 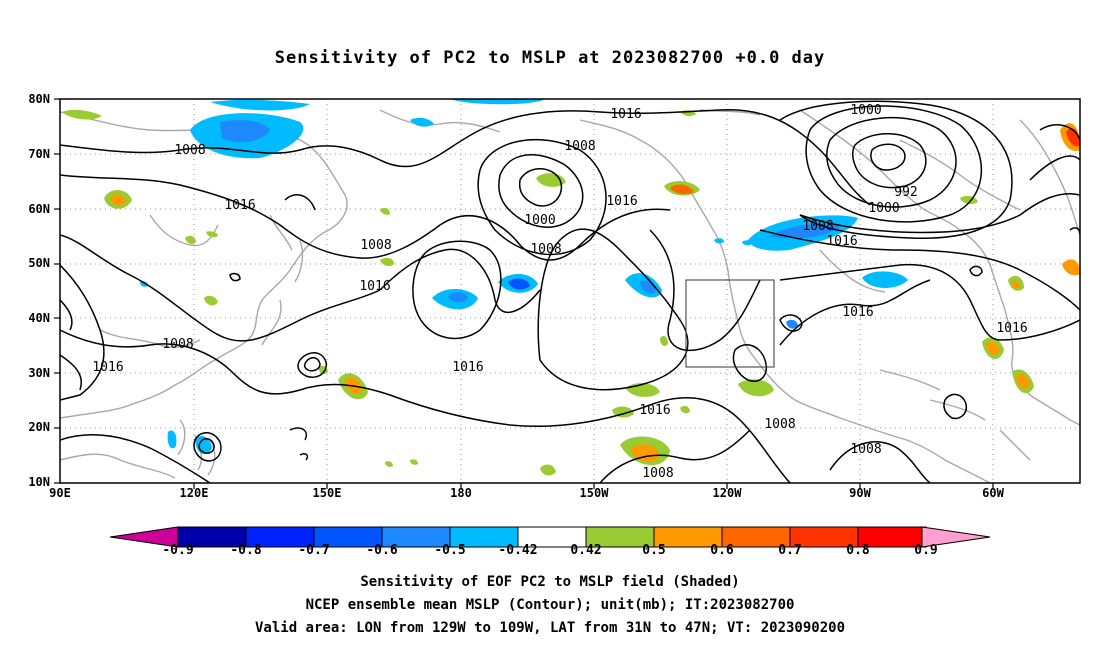 What do you see at coordinates (730, 323) in the screenshot?
I see `valid-area-box` at bounding box center [730, 323].